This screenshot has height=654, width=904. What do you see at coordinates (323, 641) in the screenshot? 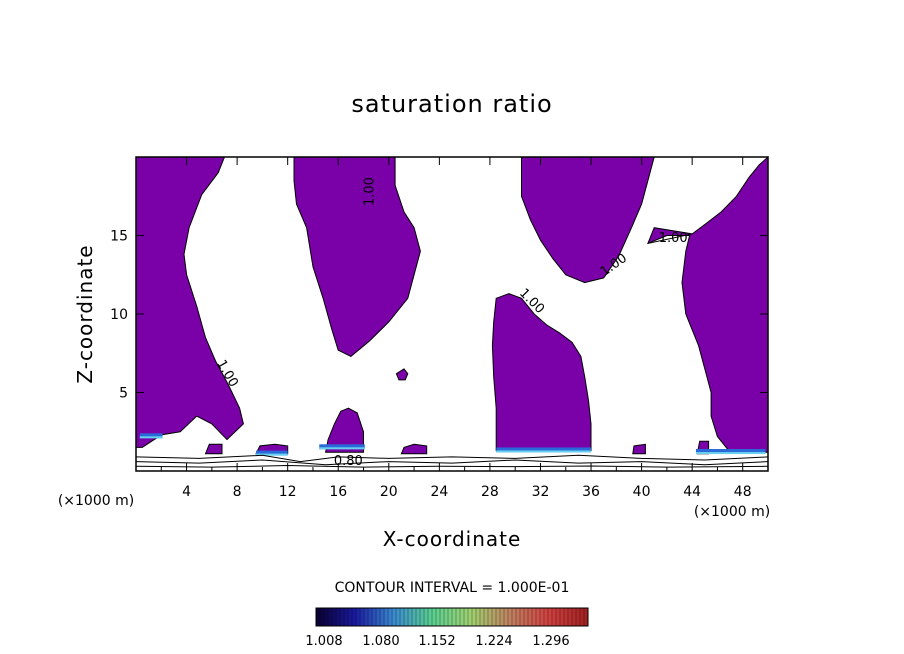
I see `colorbar-tick-label: 1.008` at bounding box center [323, 641].